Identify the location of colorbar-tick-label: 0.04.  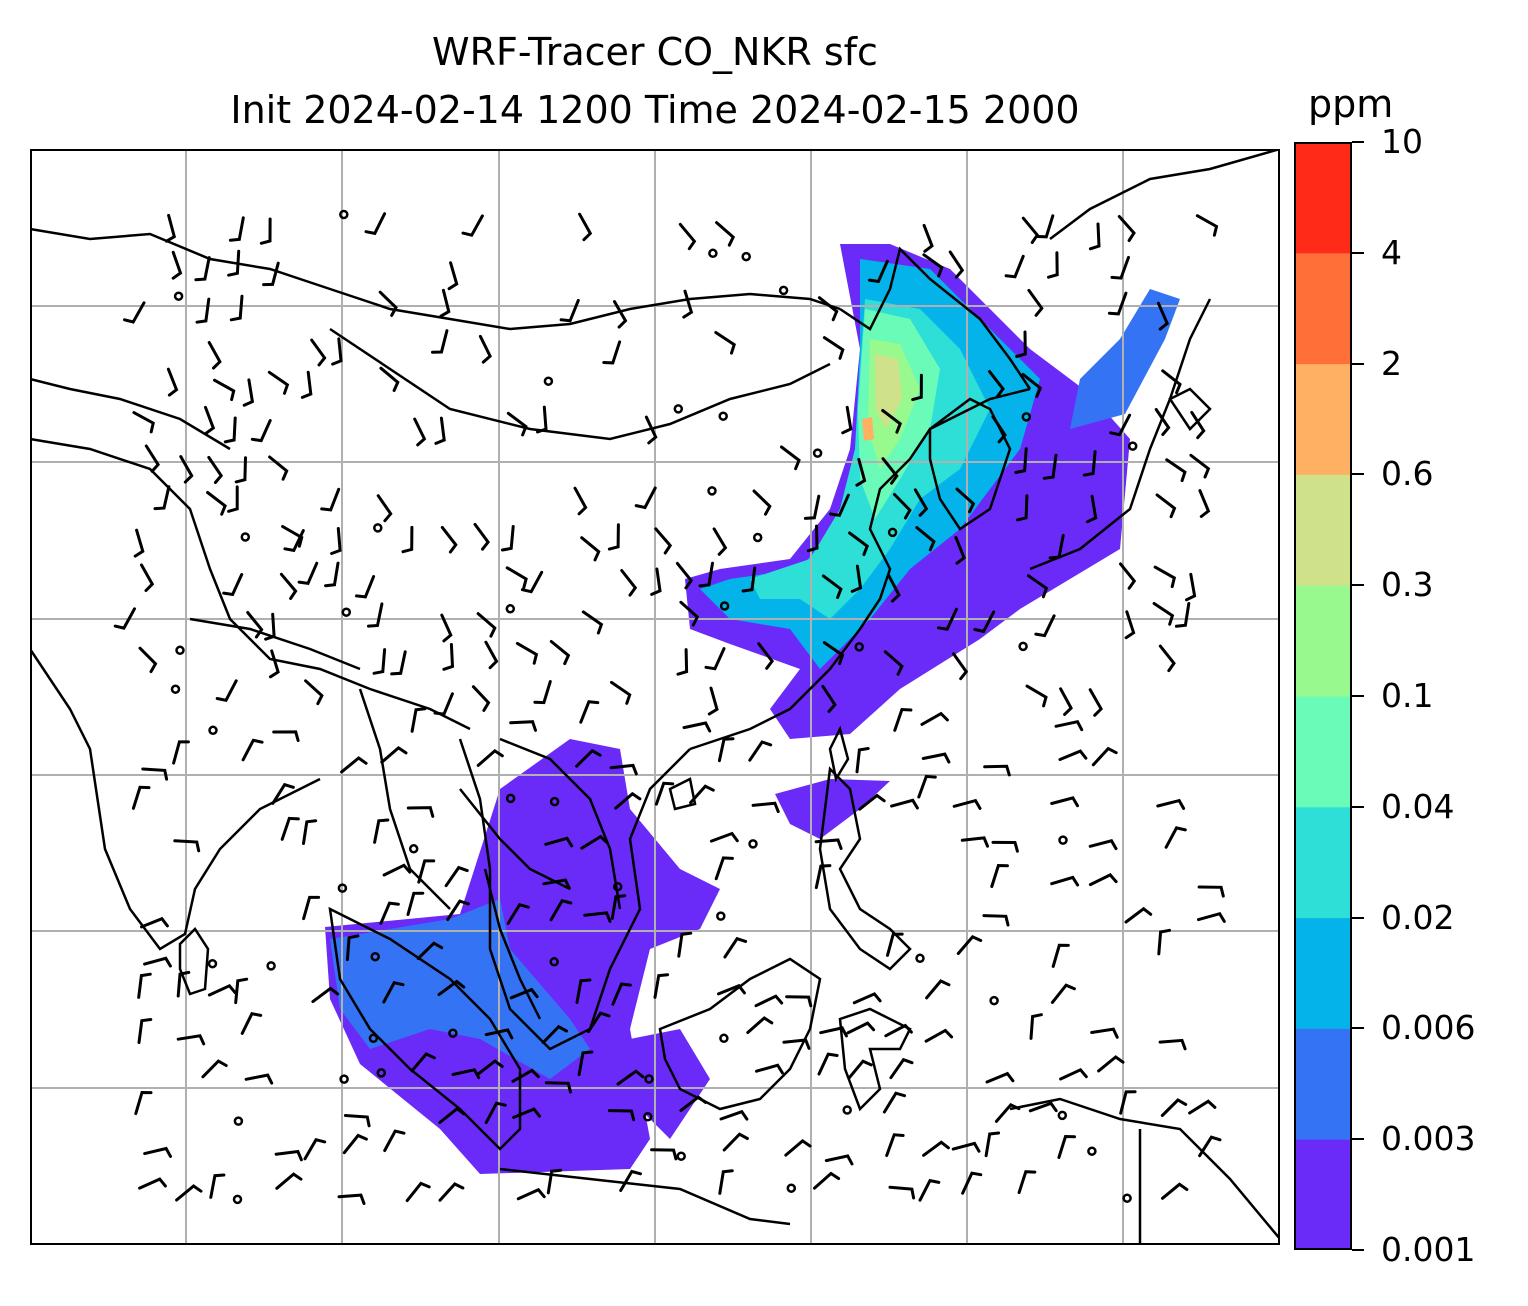
(1418, 806).